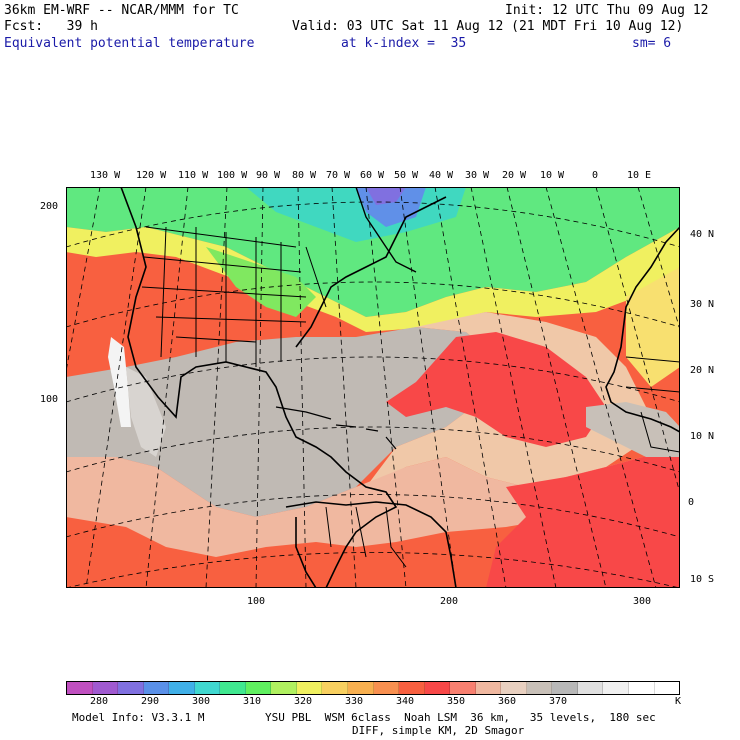  What do you see at coordinates (405, 701) in the screenshot?
I see `colorbar-label: 340` at bounding box center [405, 701].